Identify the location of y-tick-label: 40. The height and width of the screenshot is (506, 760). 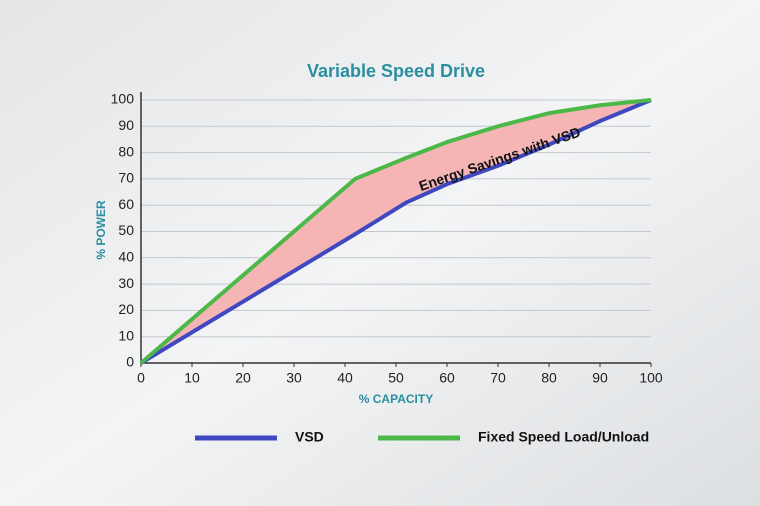
(126, 257).